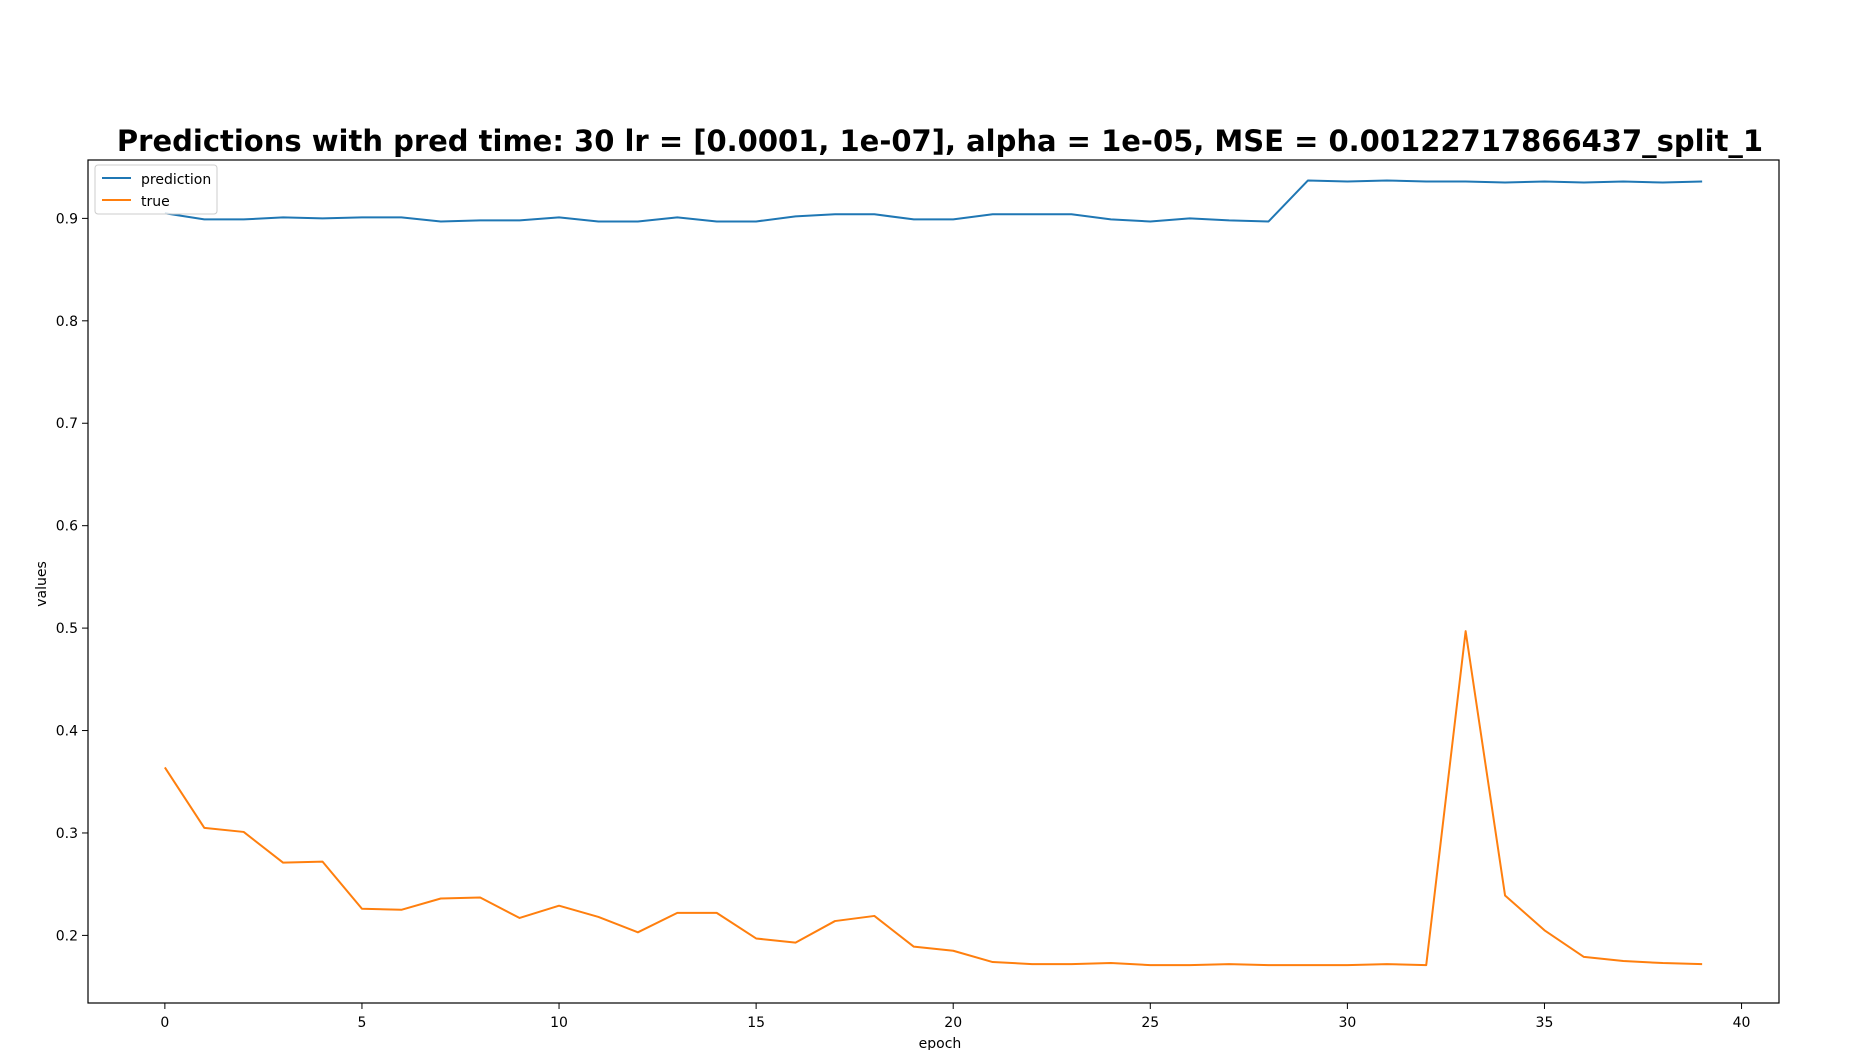 Image resolution: width=1850 pixels, height=1050 pixels. Describe the element at coordinates (559, 1023) in the screenshot. I see `x-tick-label: 10` at that location.